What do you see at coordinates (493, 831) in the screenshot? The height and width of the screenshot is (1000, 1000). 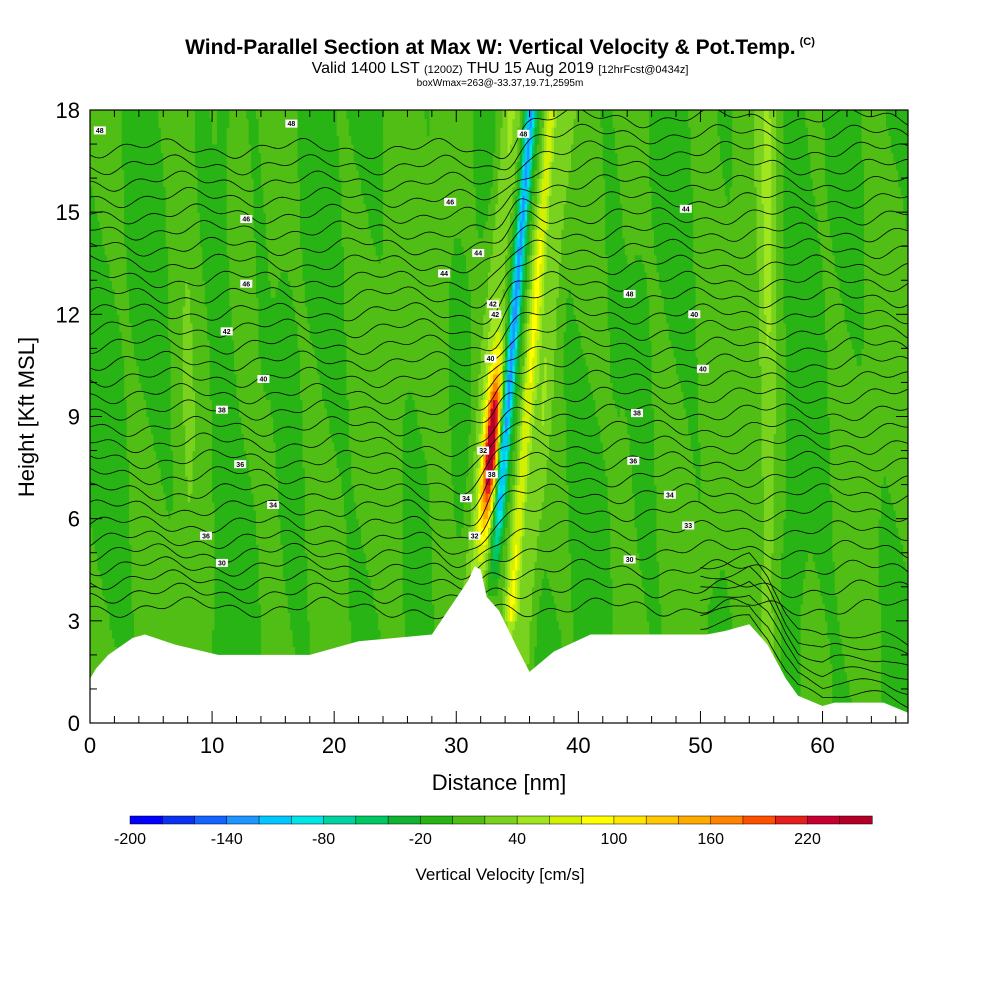 I see `colorbar: -200 -140 -80 -20 40 100 160 220` at bounding box center [493, 831].